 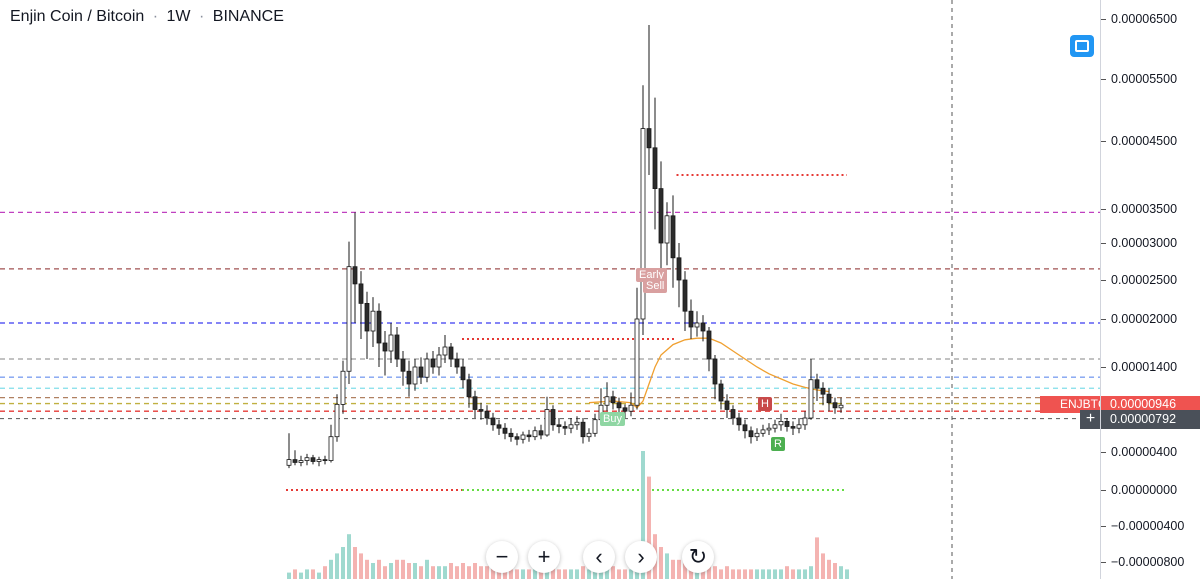 What do you see at coordinates (544, 557) in the screenshot?
I see `zoom-in-button: +` at bounding box center [544, 557].